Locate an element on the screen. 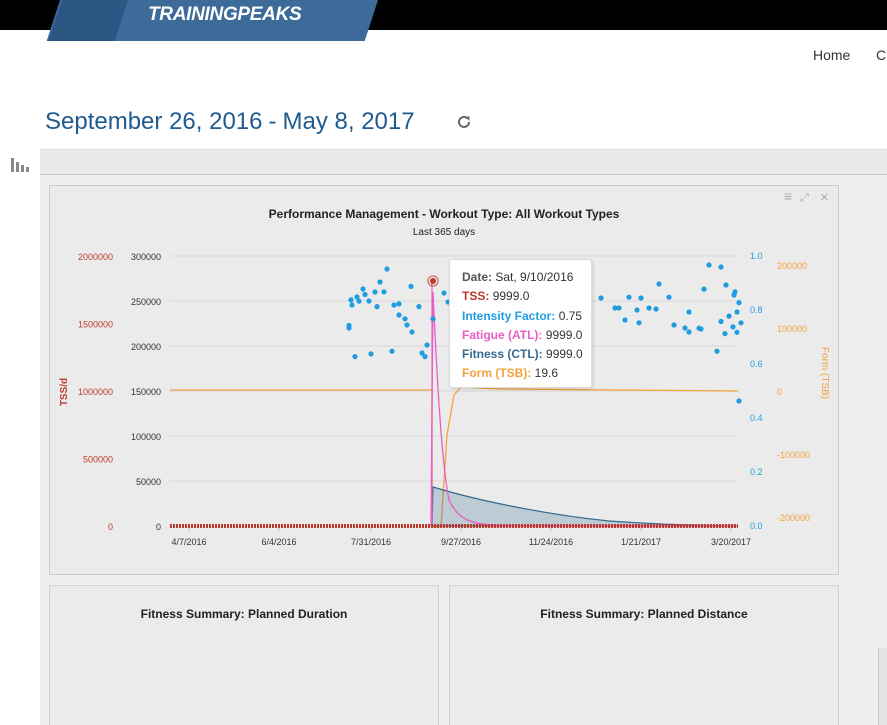 The height and width of the screenshot is (725, 887). tooltip-ctl-value: 9999.0 is located at coordinates (564, 354).